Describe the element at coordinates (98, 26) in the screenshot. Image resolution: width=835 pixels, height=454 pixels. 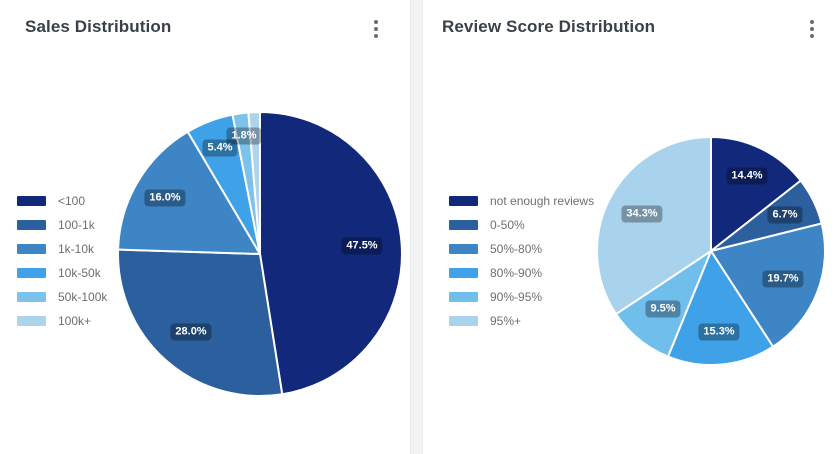
I see `page-title: Sales Distribution` at that location.